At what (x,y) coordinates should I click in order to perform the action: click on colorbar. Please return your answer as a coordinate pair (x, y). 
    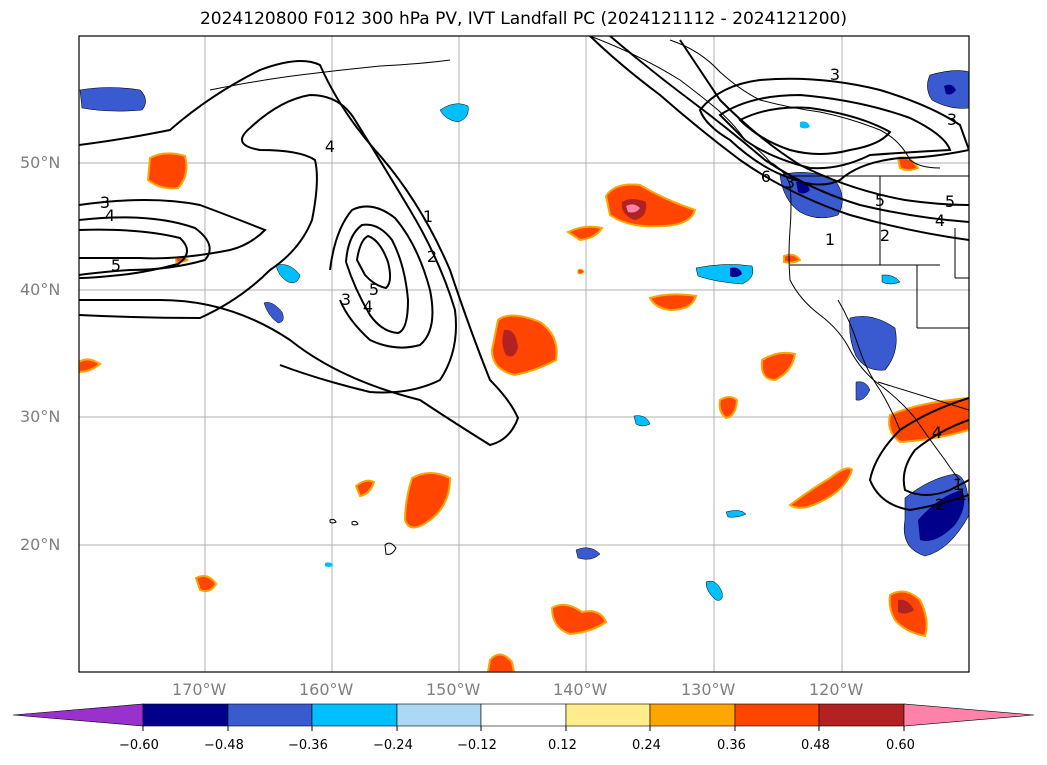
    Looking at the image, I should click on (523, 717).